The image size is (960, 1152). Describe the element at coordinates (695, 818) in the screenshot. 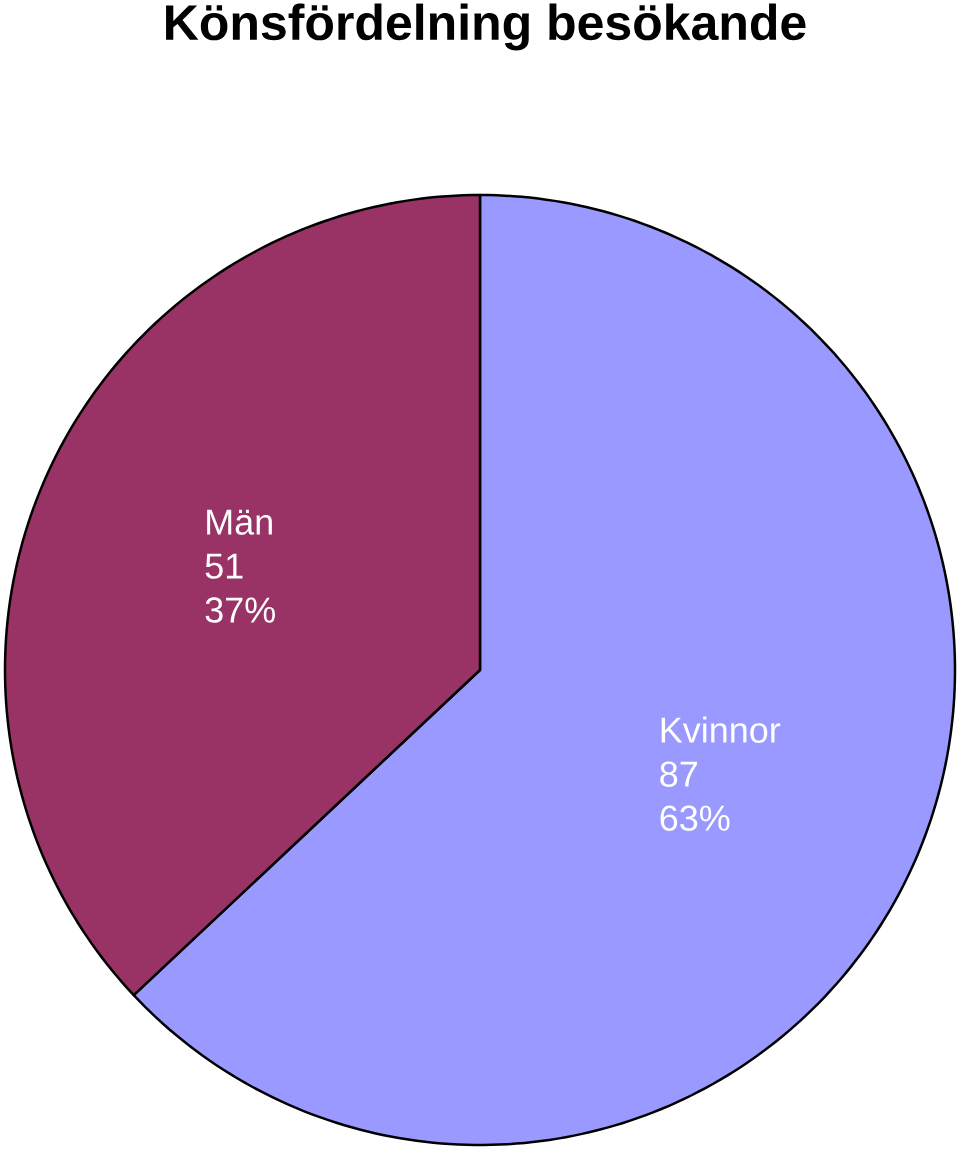

I see `data-label: 63%` at that location.